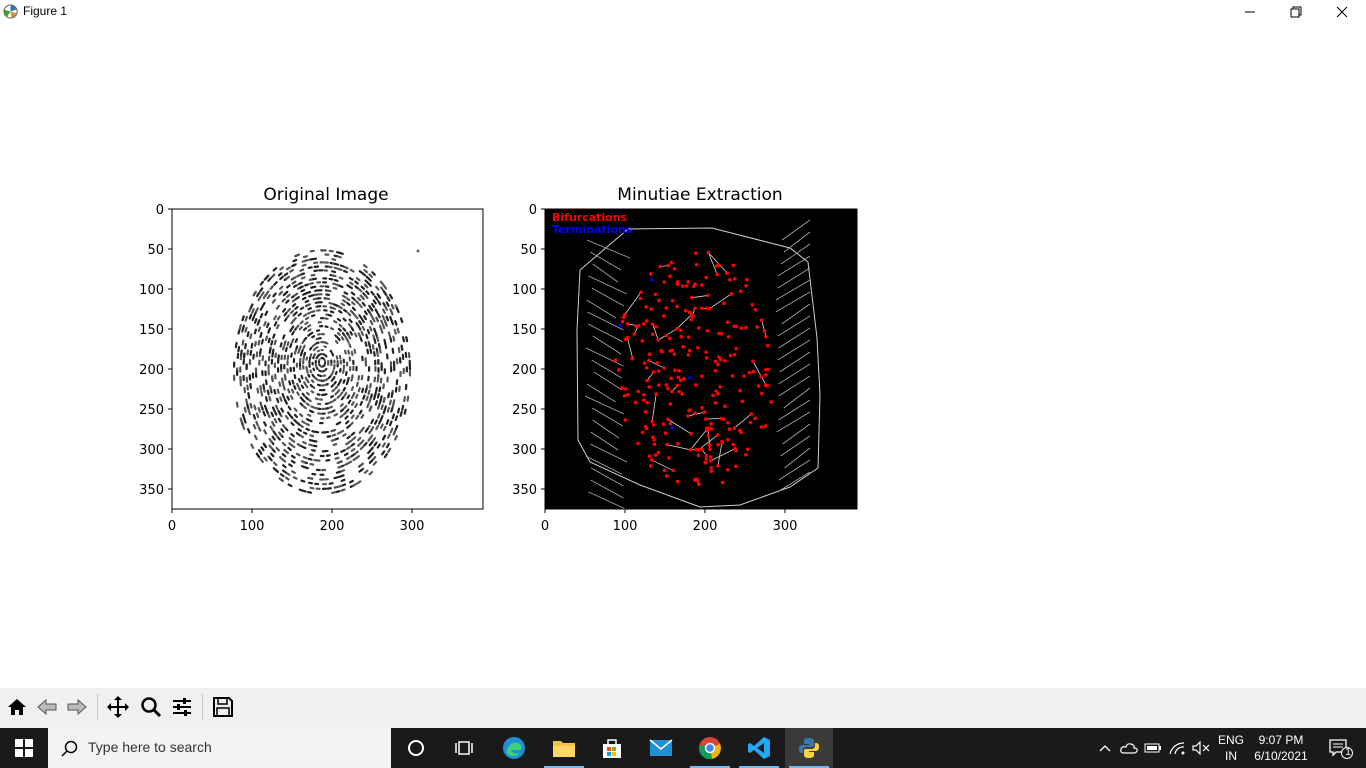 Image resolution: width=1366 pixels, height=768 pixels. Describe the element at coordinates (1201, 748) in the screenshot. I see `volume-tray` at that location.